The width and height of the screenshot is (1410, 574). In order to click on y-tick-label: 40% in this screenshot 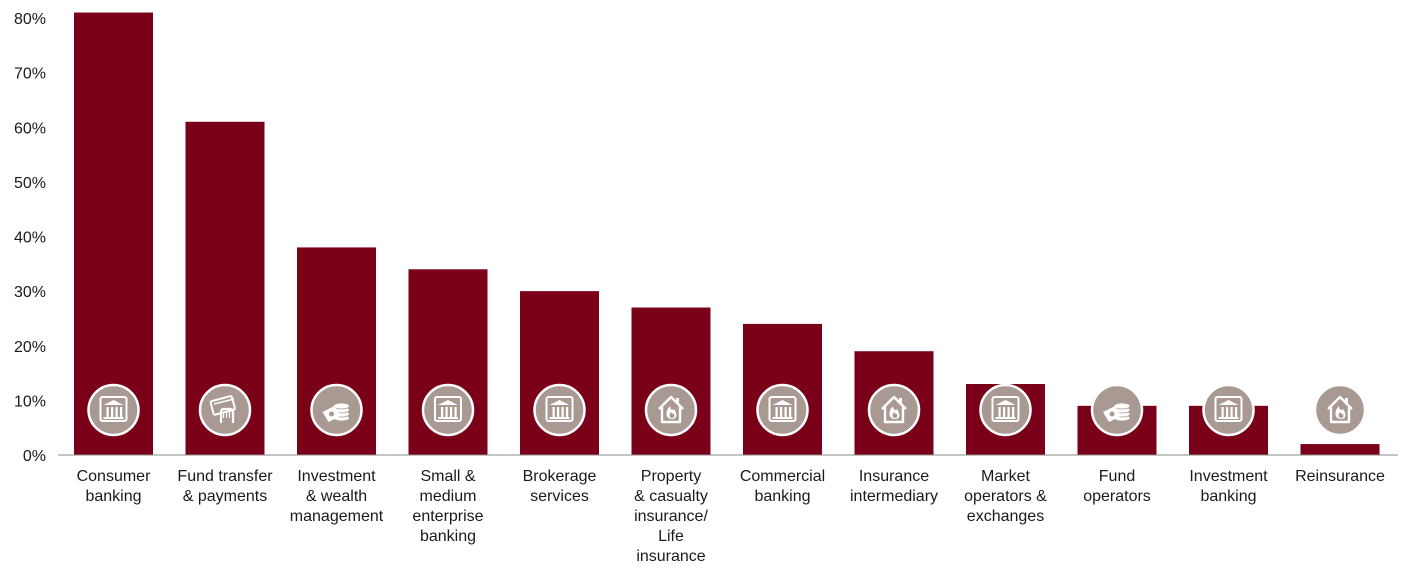, I will do `click(30, 238)`.